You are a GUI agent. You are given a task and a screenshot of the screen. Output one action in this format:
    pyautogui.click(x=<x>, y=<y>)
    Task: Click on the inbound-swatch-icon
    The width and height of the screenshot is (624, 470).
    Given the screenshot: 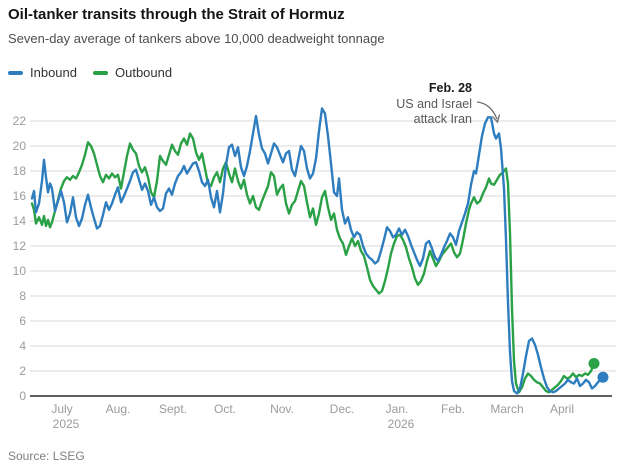 What is the action you would take?
    pyautogui.click(x=15, y=72)
    